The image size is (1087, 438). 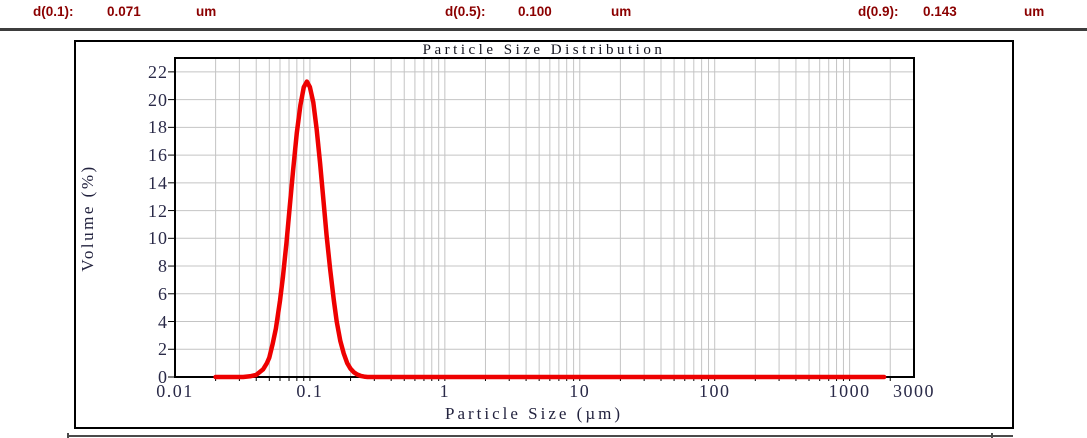 I want to click on next-section-left-tick, so click(x=68, y=435).